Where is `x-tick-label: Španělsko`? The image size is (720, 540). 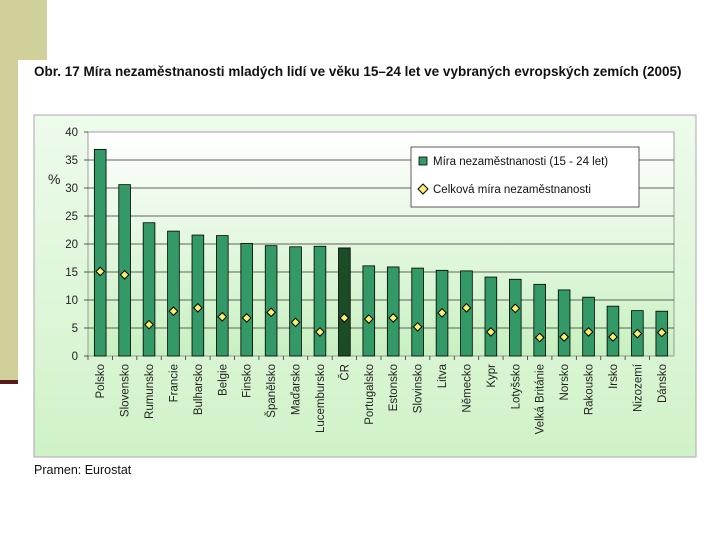
x-tick-label: Španělsko is located at coordinates (271, 391).